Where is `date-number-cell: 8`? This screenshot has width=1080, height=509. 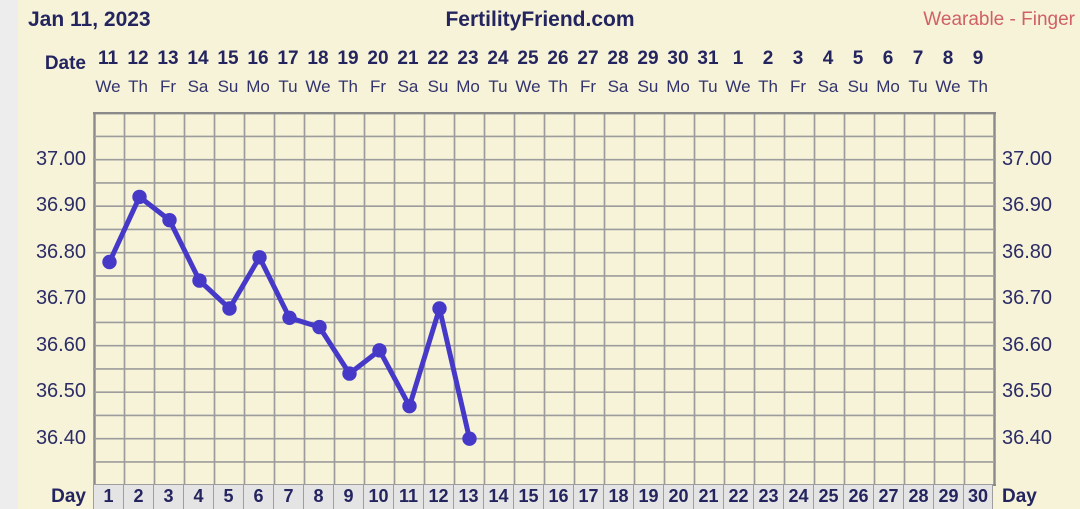
date-number-cell: 8 is located at coordinates (948, 58).